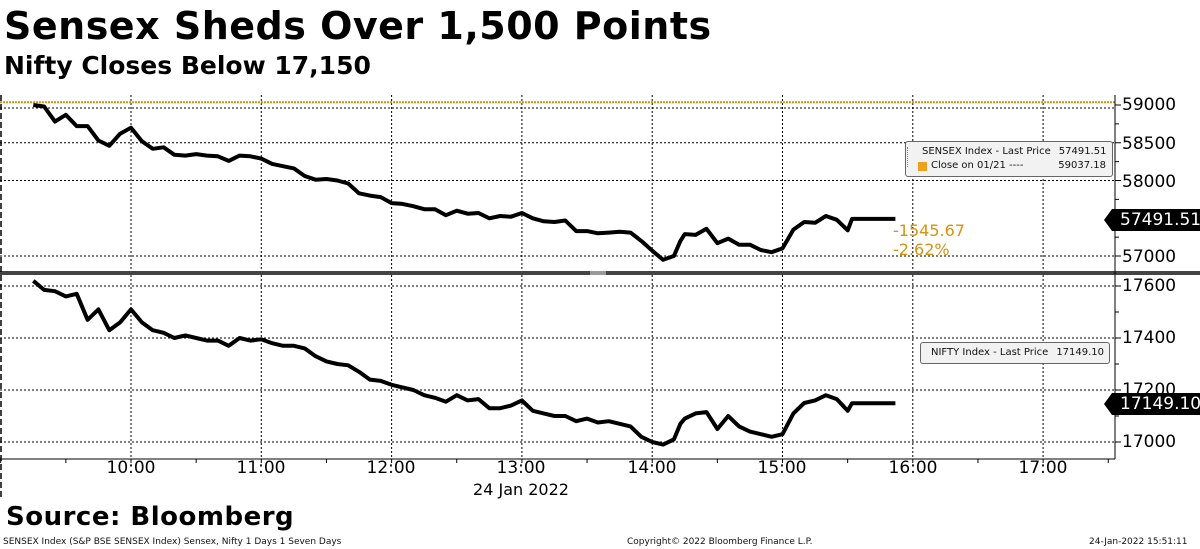  I want to click on y-tick-label: 59000, so click(1149, 105).